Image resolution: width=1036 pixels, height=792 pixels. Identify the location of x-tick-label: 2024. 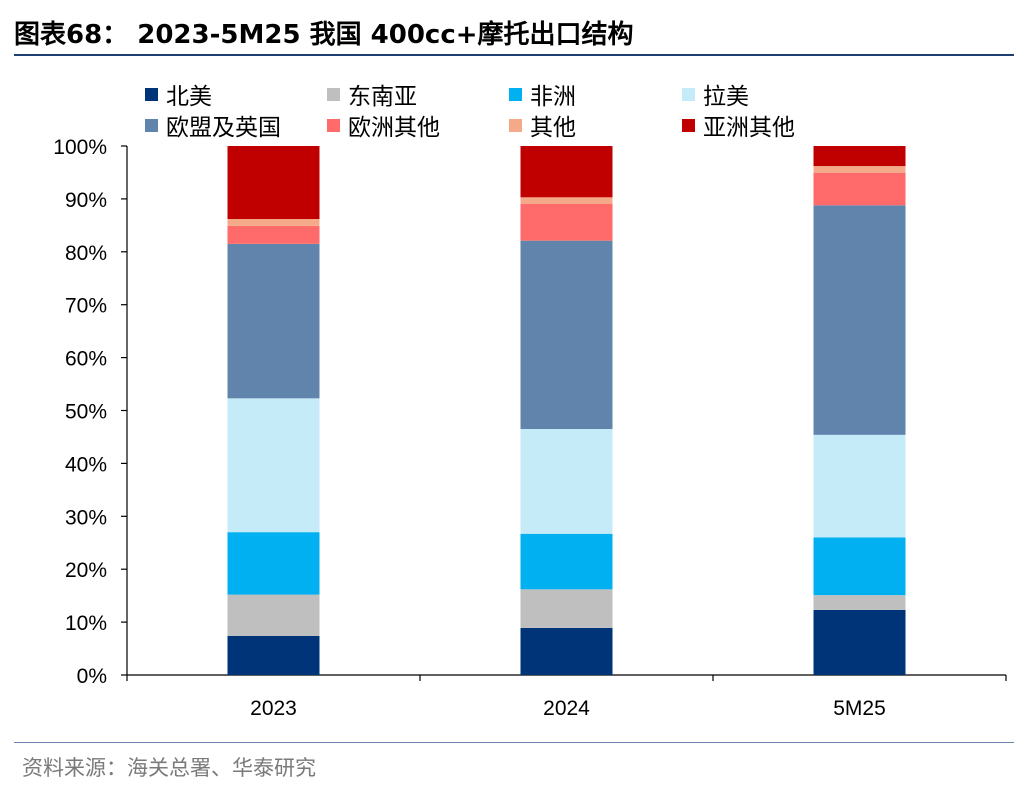
(566, 708).